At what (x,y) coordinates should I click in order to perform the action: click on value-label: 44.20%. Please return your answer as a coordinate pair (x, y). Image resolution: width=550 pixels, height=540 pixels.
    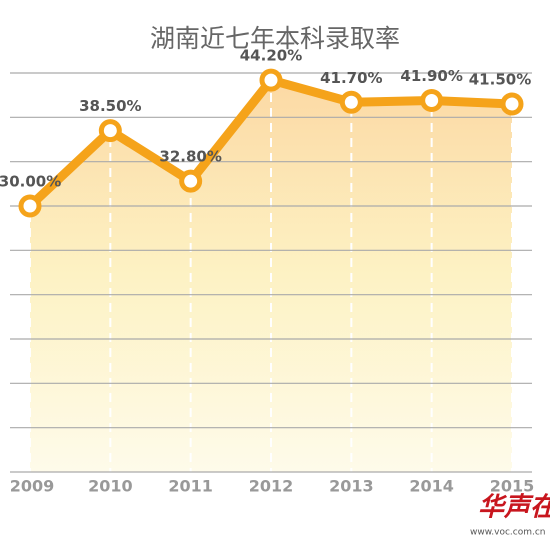
    Looking at the image, I should click on (271, 56).